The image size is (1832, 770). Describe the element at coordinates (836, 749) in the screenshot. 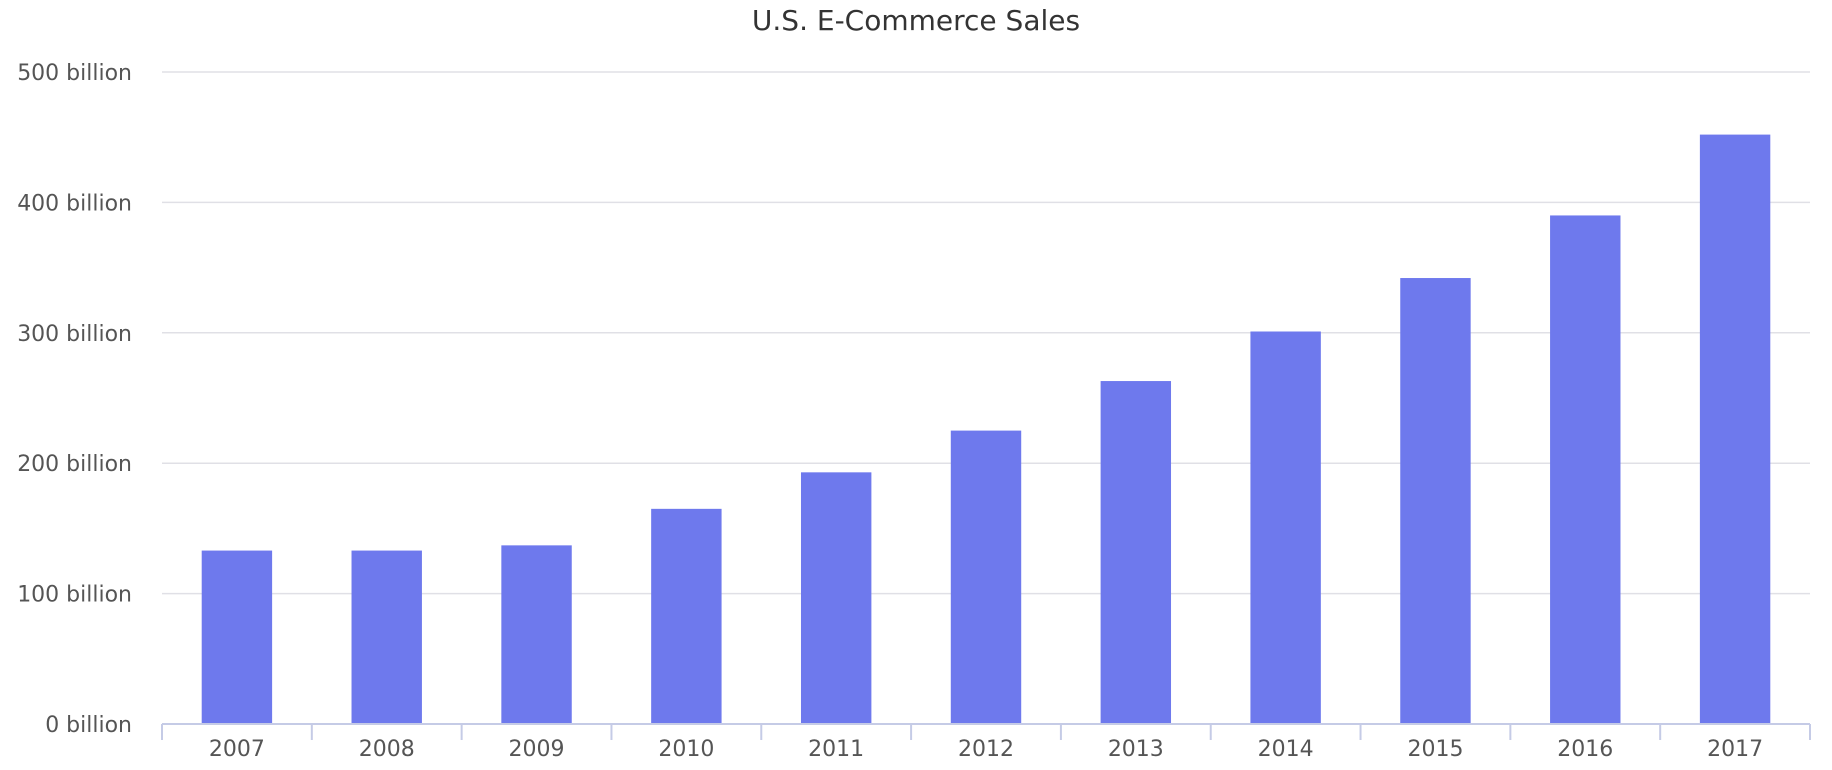

I see `x-tick-label: 2011` at that location.